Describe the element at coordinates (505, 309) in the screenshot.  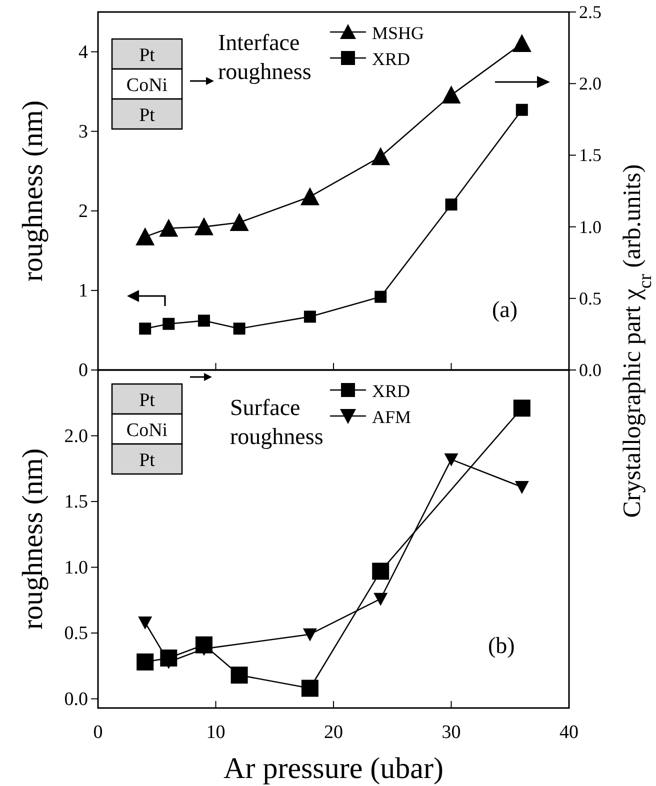
I see `annotation: (a)` at that location.